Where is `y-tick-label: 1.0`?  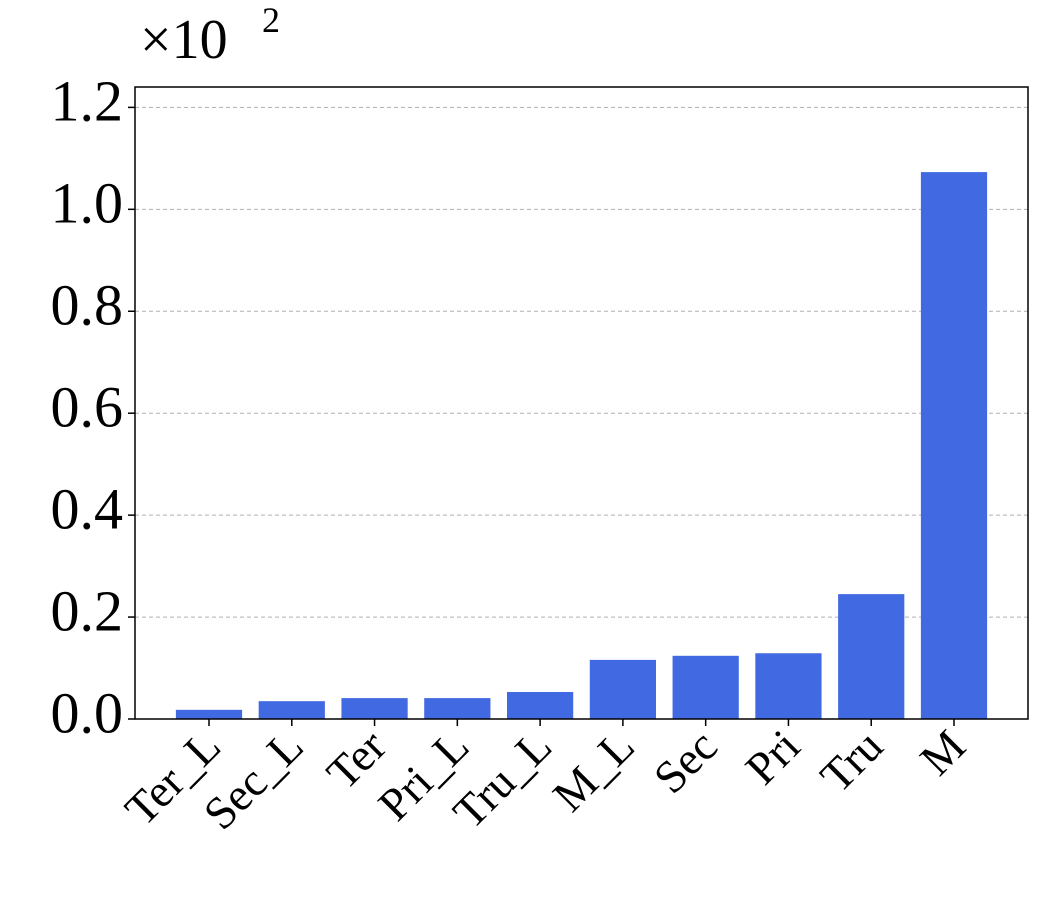
y-tick-label: 1.0 is located at coordinates (87, 203).